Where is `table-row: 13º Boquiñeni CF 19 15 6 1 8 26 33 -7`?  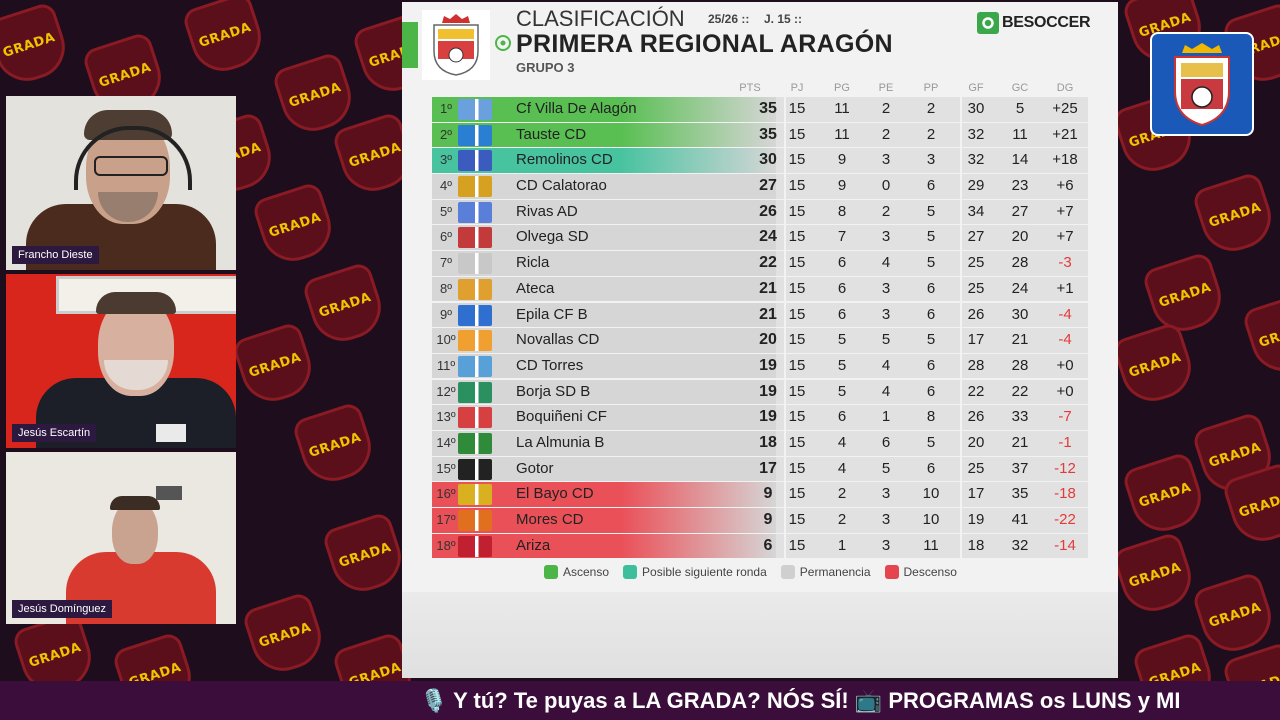
table-row: 13º Boquiñeni CF 19 15 6 1 8 26 33 -7 is located at coordinates (760, 417).